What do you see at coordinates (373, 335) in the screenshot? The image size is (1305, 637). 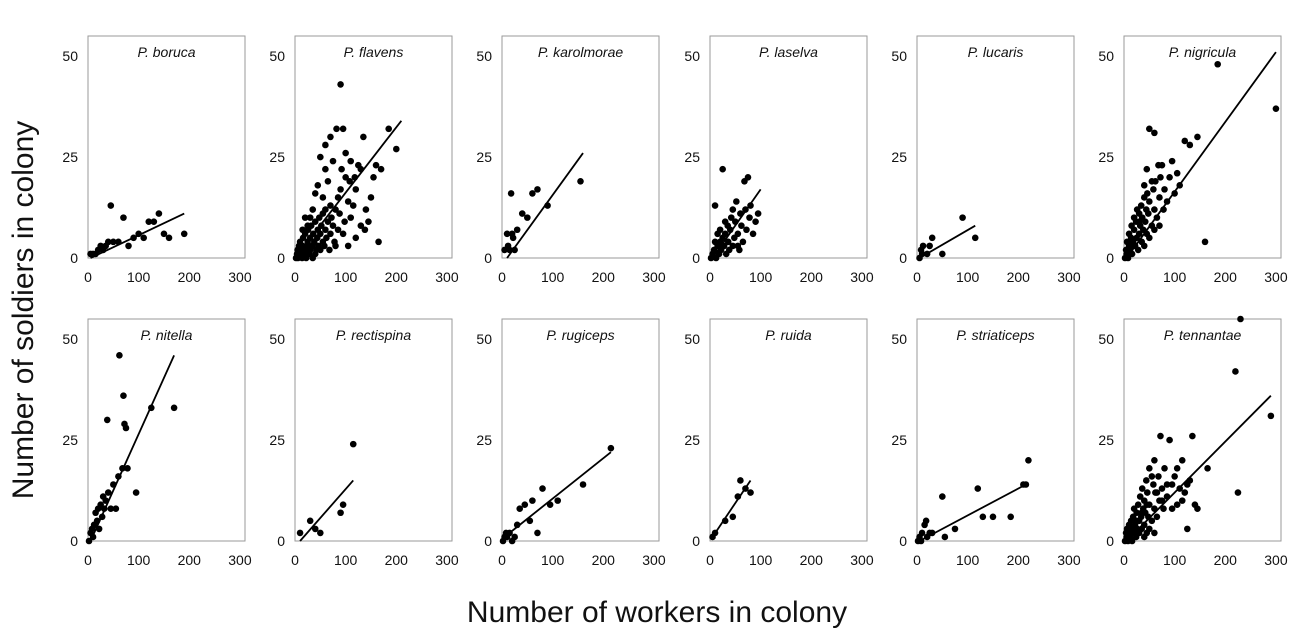 I see `panel-title: P. rectispina` at bounding box center [373, 335].